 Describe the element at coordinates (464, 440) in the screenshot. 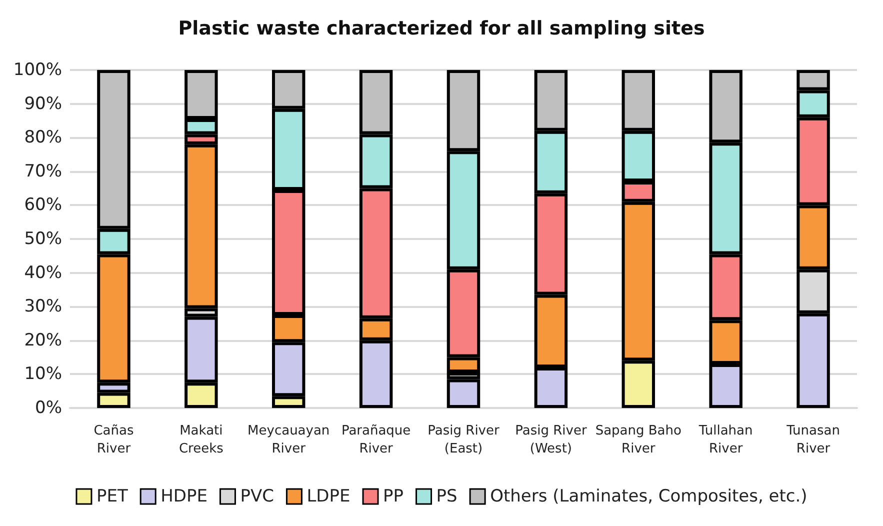

I see `x-tick-label: Pasig River (East)` at that location.